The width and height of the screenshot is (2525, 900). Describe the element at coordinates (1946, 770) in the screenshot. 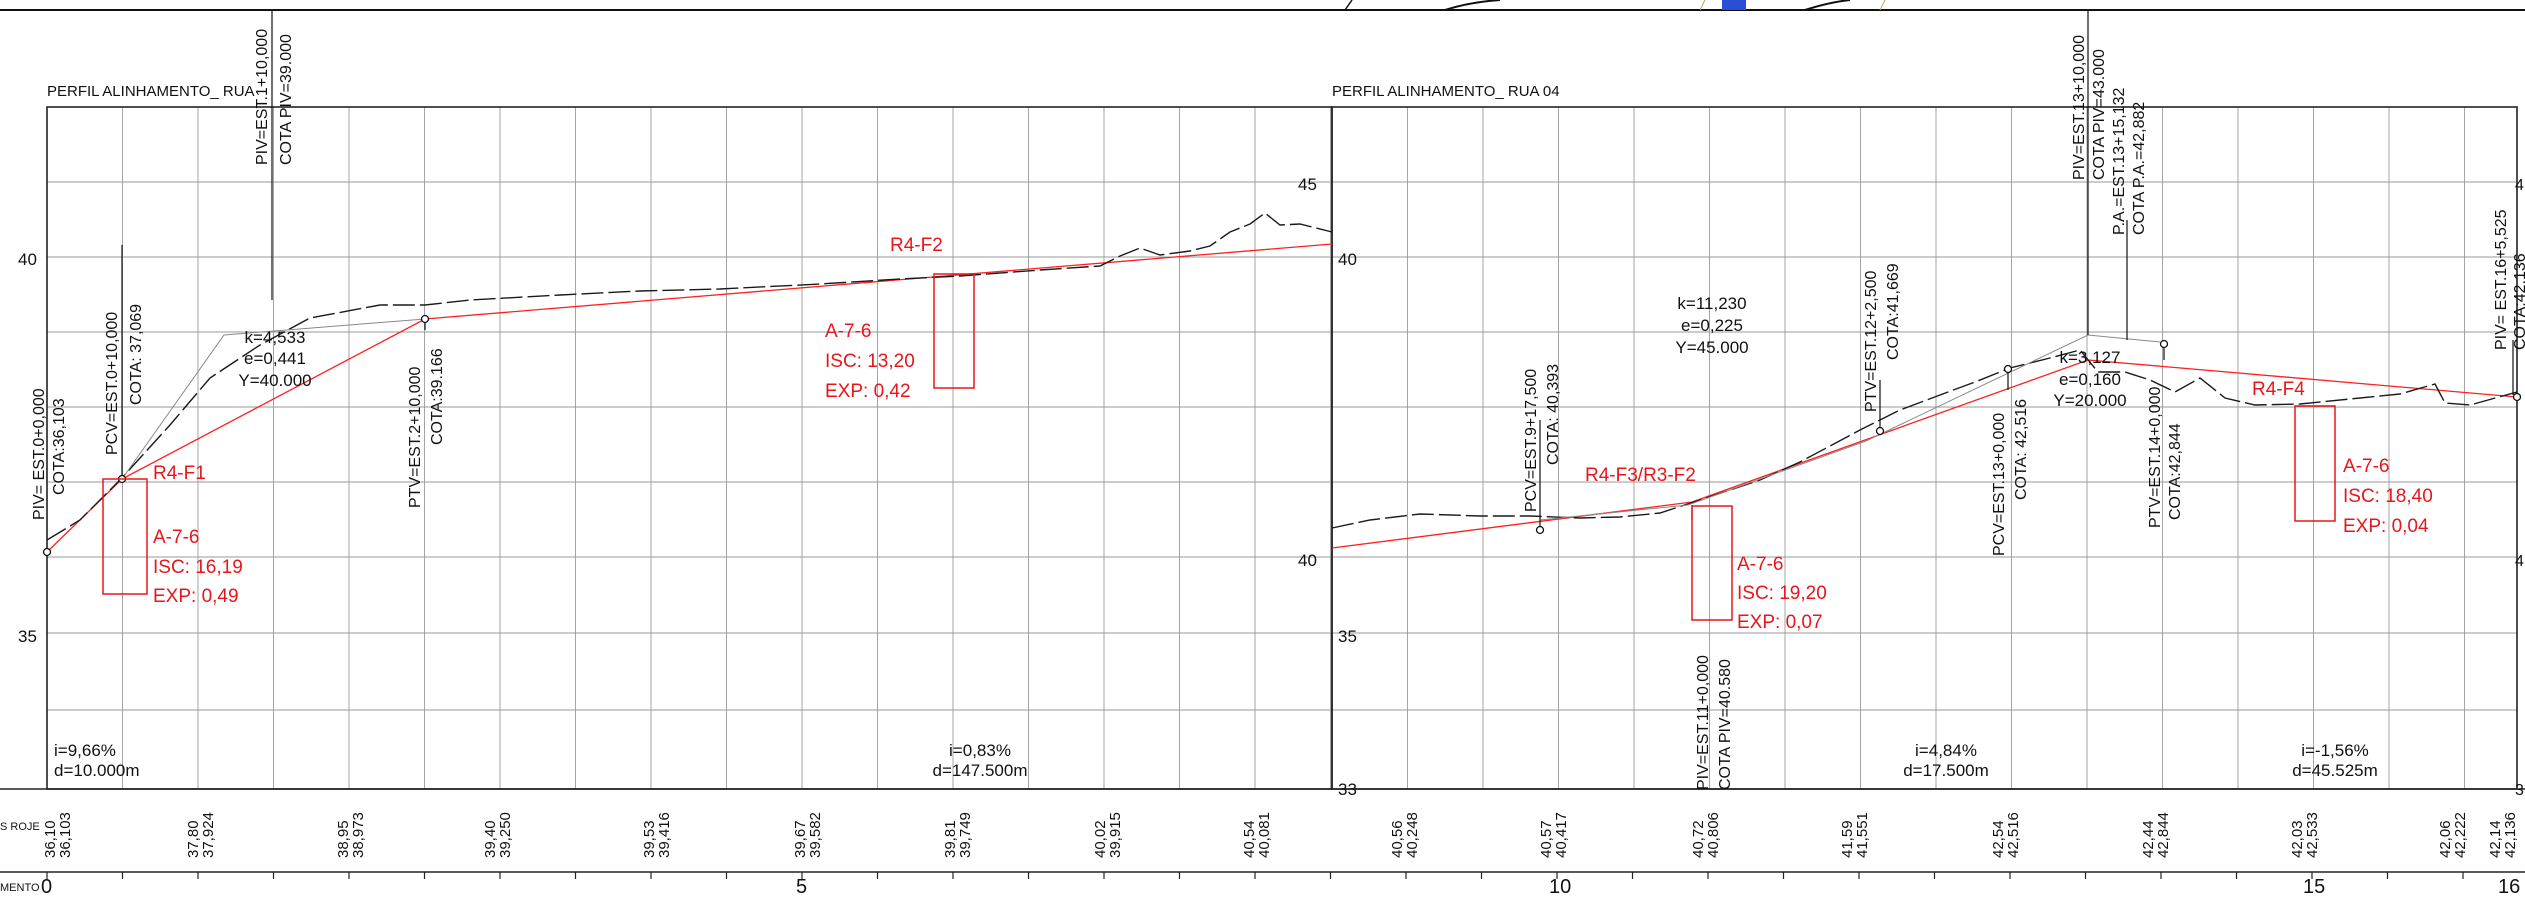

I see `svg-text: d=17.500m` at that location.